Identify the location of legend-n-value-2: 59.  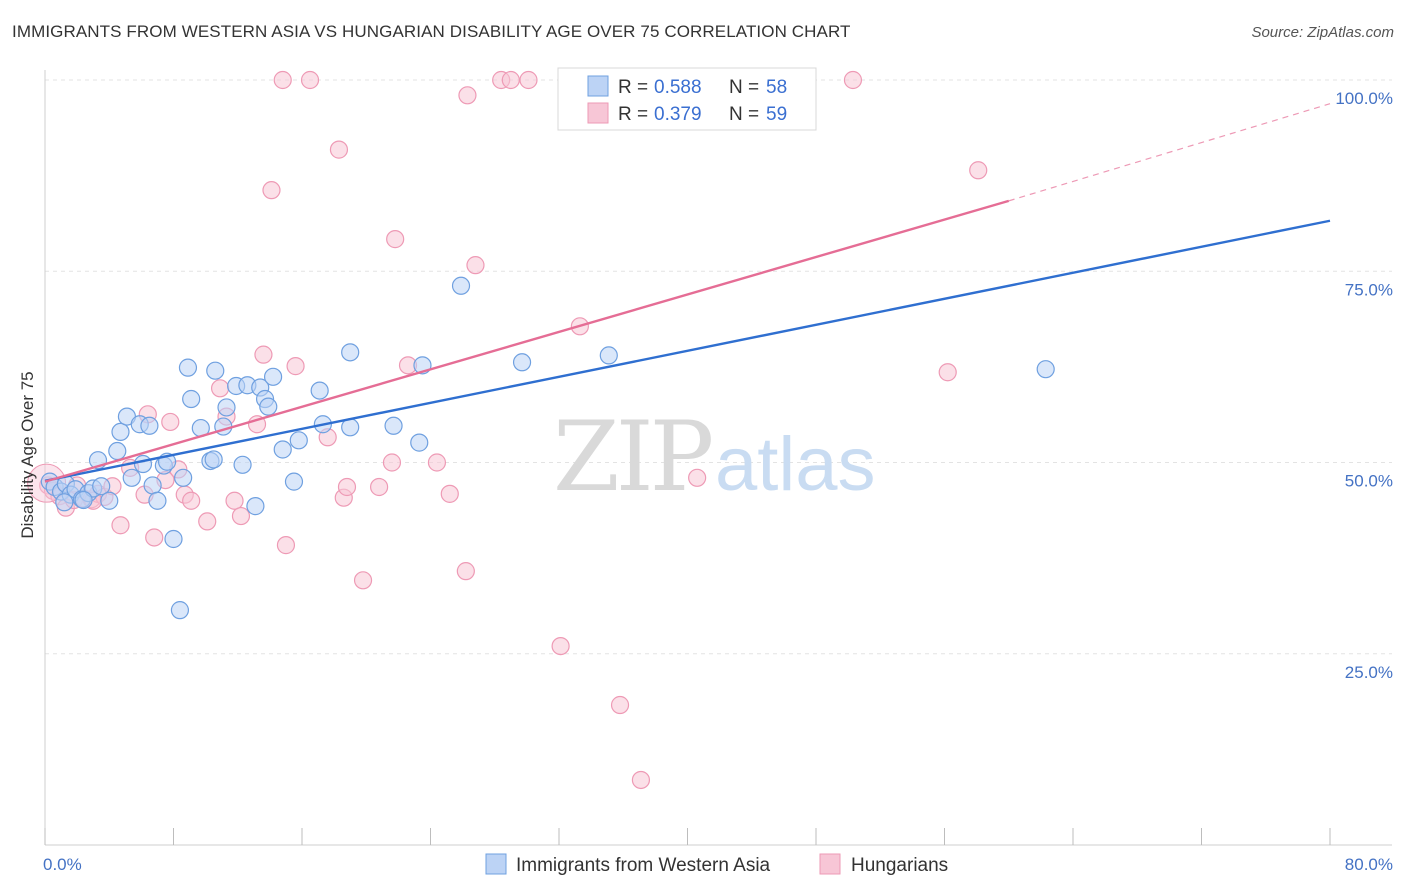
(776, 114).